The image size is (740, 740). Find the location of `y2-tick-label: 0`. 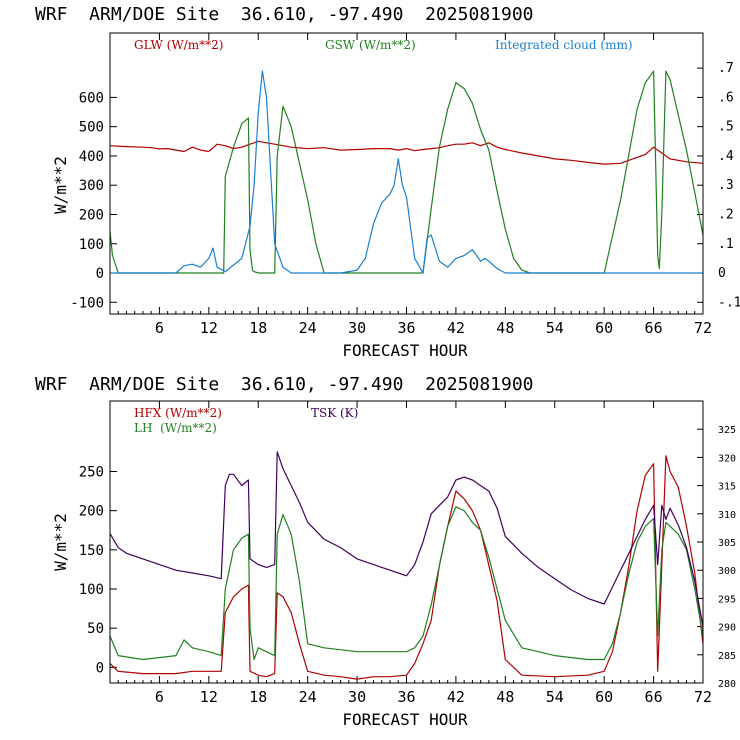

y2-tick-label: 0 is located at coordinates (722, 273).